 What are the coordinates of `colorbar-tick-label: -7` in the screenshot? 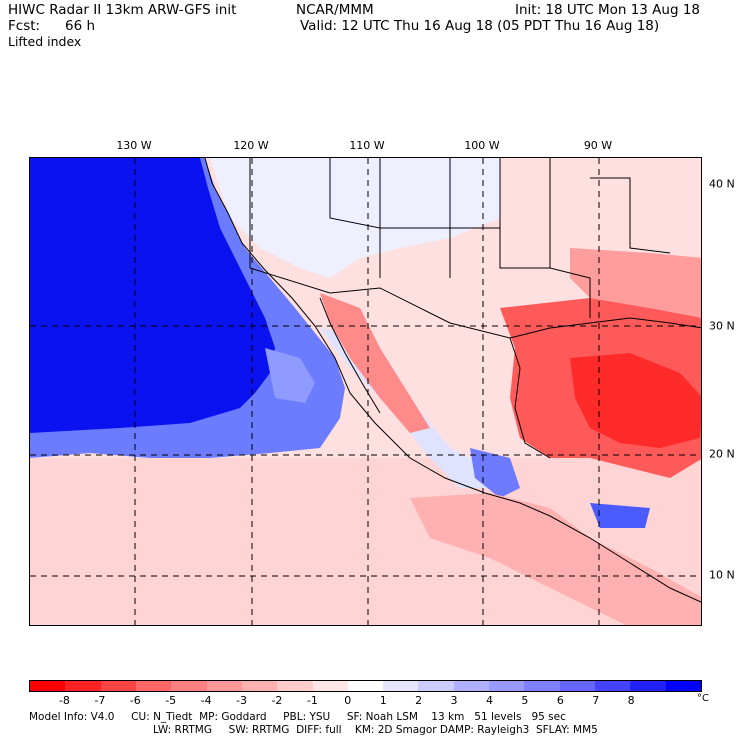 It's located at (100, 700).